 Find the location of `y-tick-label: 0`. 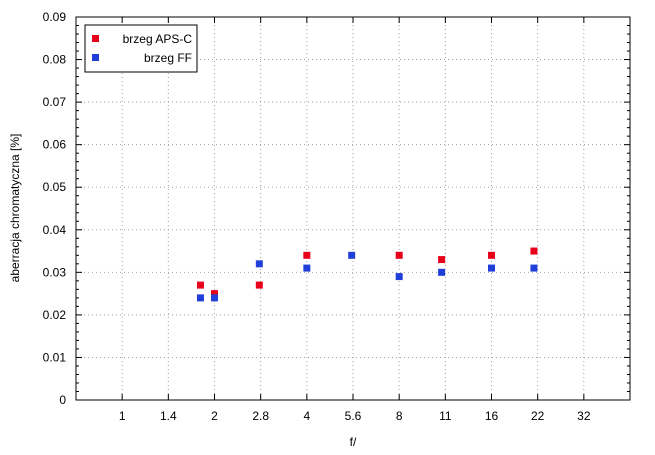

y-tick-label: 0 is located at coordinates (62, 400).